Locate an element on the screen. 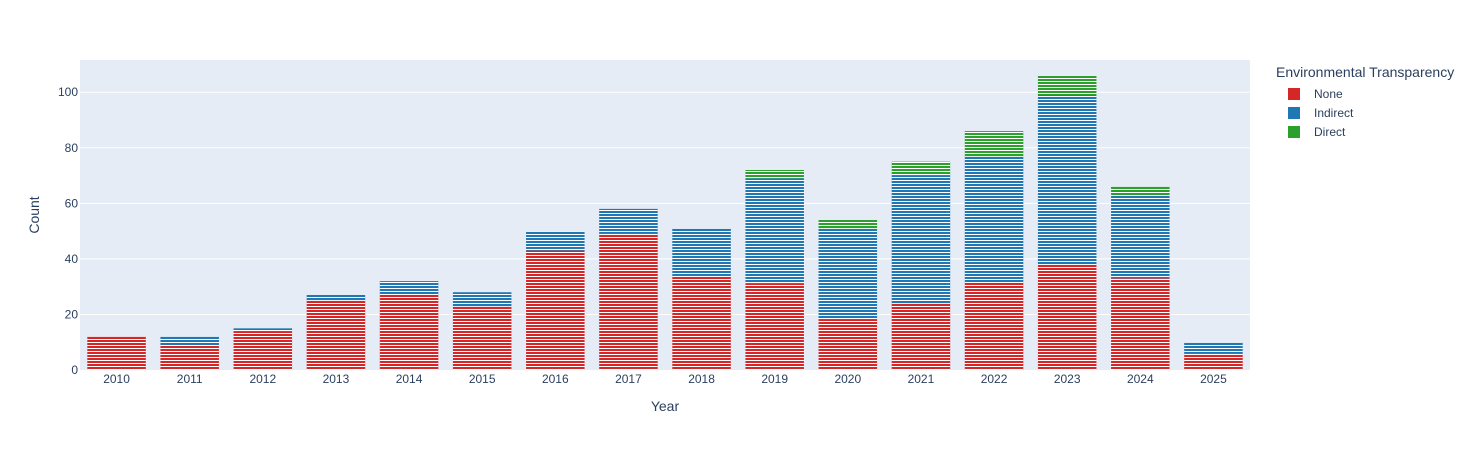 This screenshot has height=450, width=1470. bar-hatch-indirect-2013 is located at coordinates (336, 298).